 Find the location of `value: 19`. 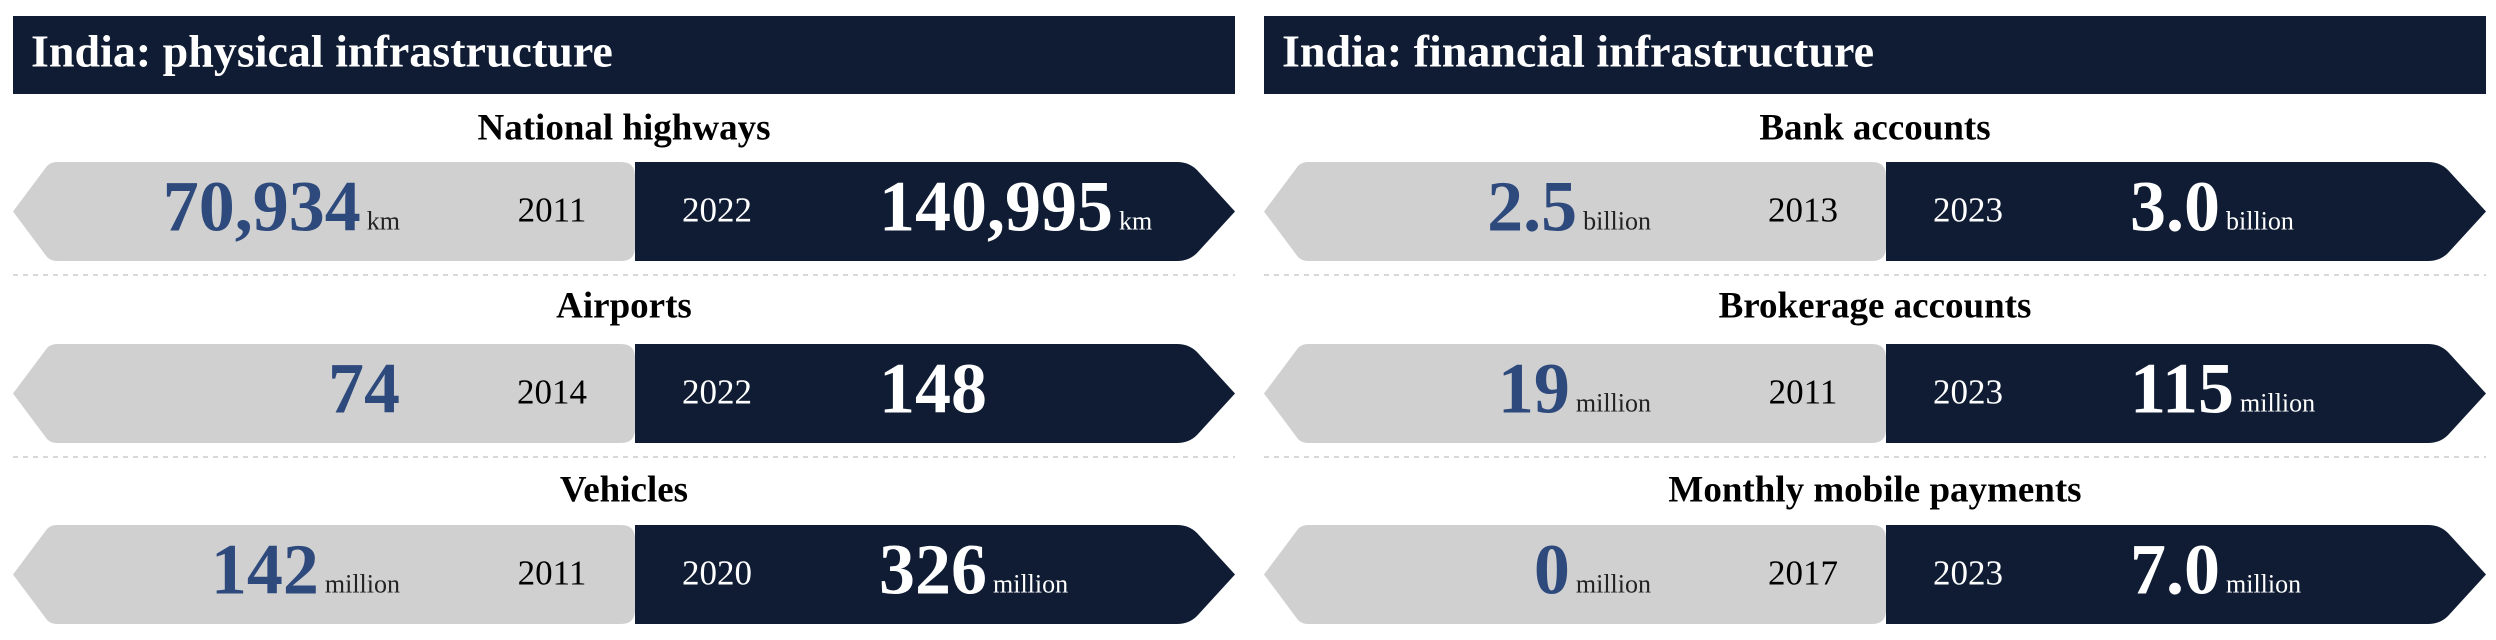

value: 19 is located at coordinates (1534, 388).